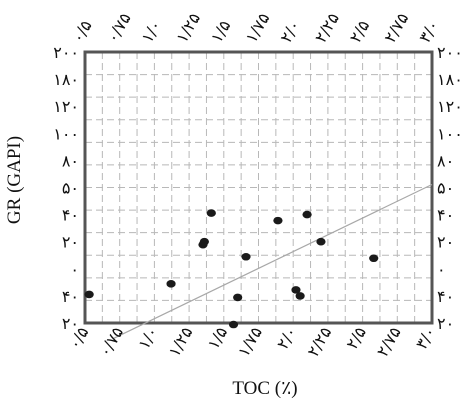 This screenshot has width=471, height=403. What do you see at coordinates (148, 338) in the screenshot?
I see `x-tick-label: ۱/۰` at bounding box center [148, 338].